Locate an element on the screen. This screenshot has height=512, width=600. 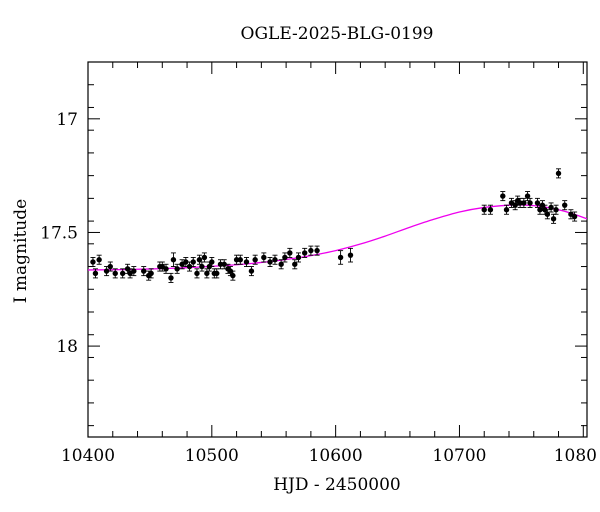
y-axis-label: I magnitude is located at coordinates (21, 251).